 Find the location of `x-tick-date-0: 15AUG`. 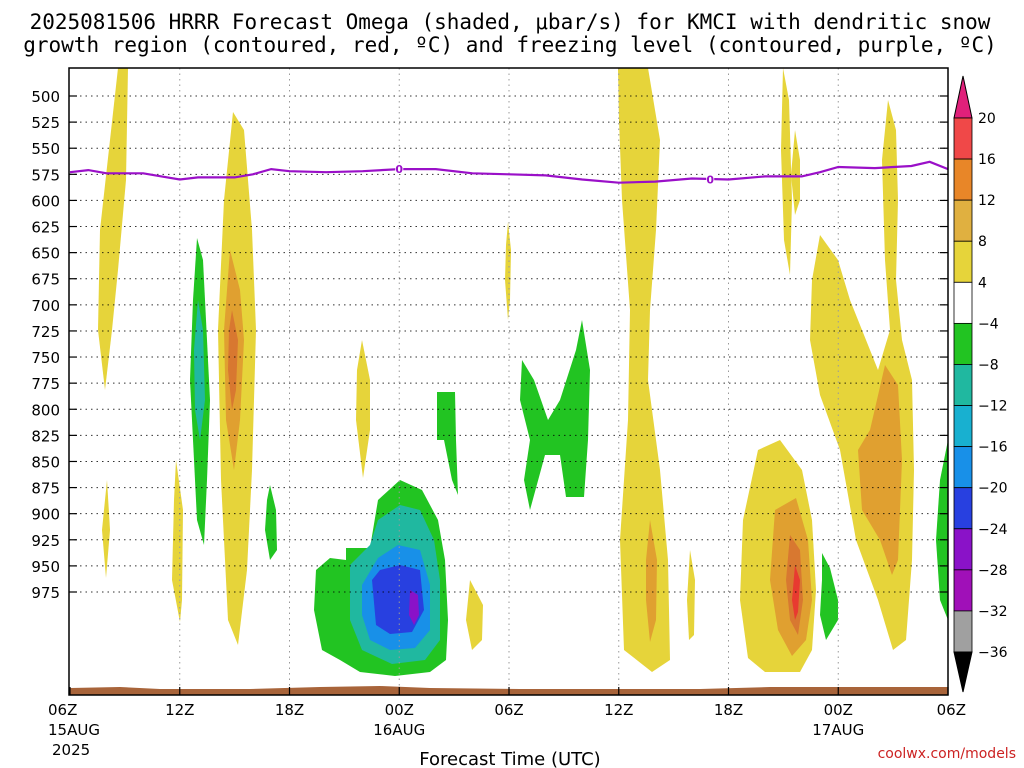

x-tick-date-0: 15AUG is located at coordinates (74, 730).